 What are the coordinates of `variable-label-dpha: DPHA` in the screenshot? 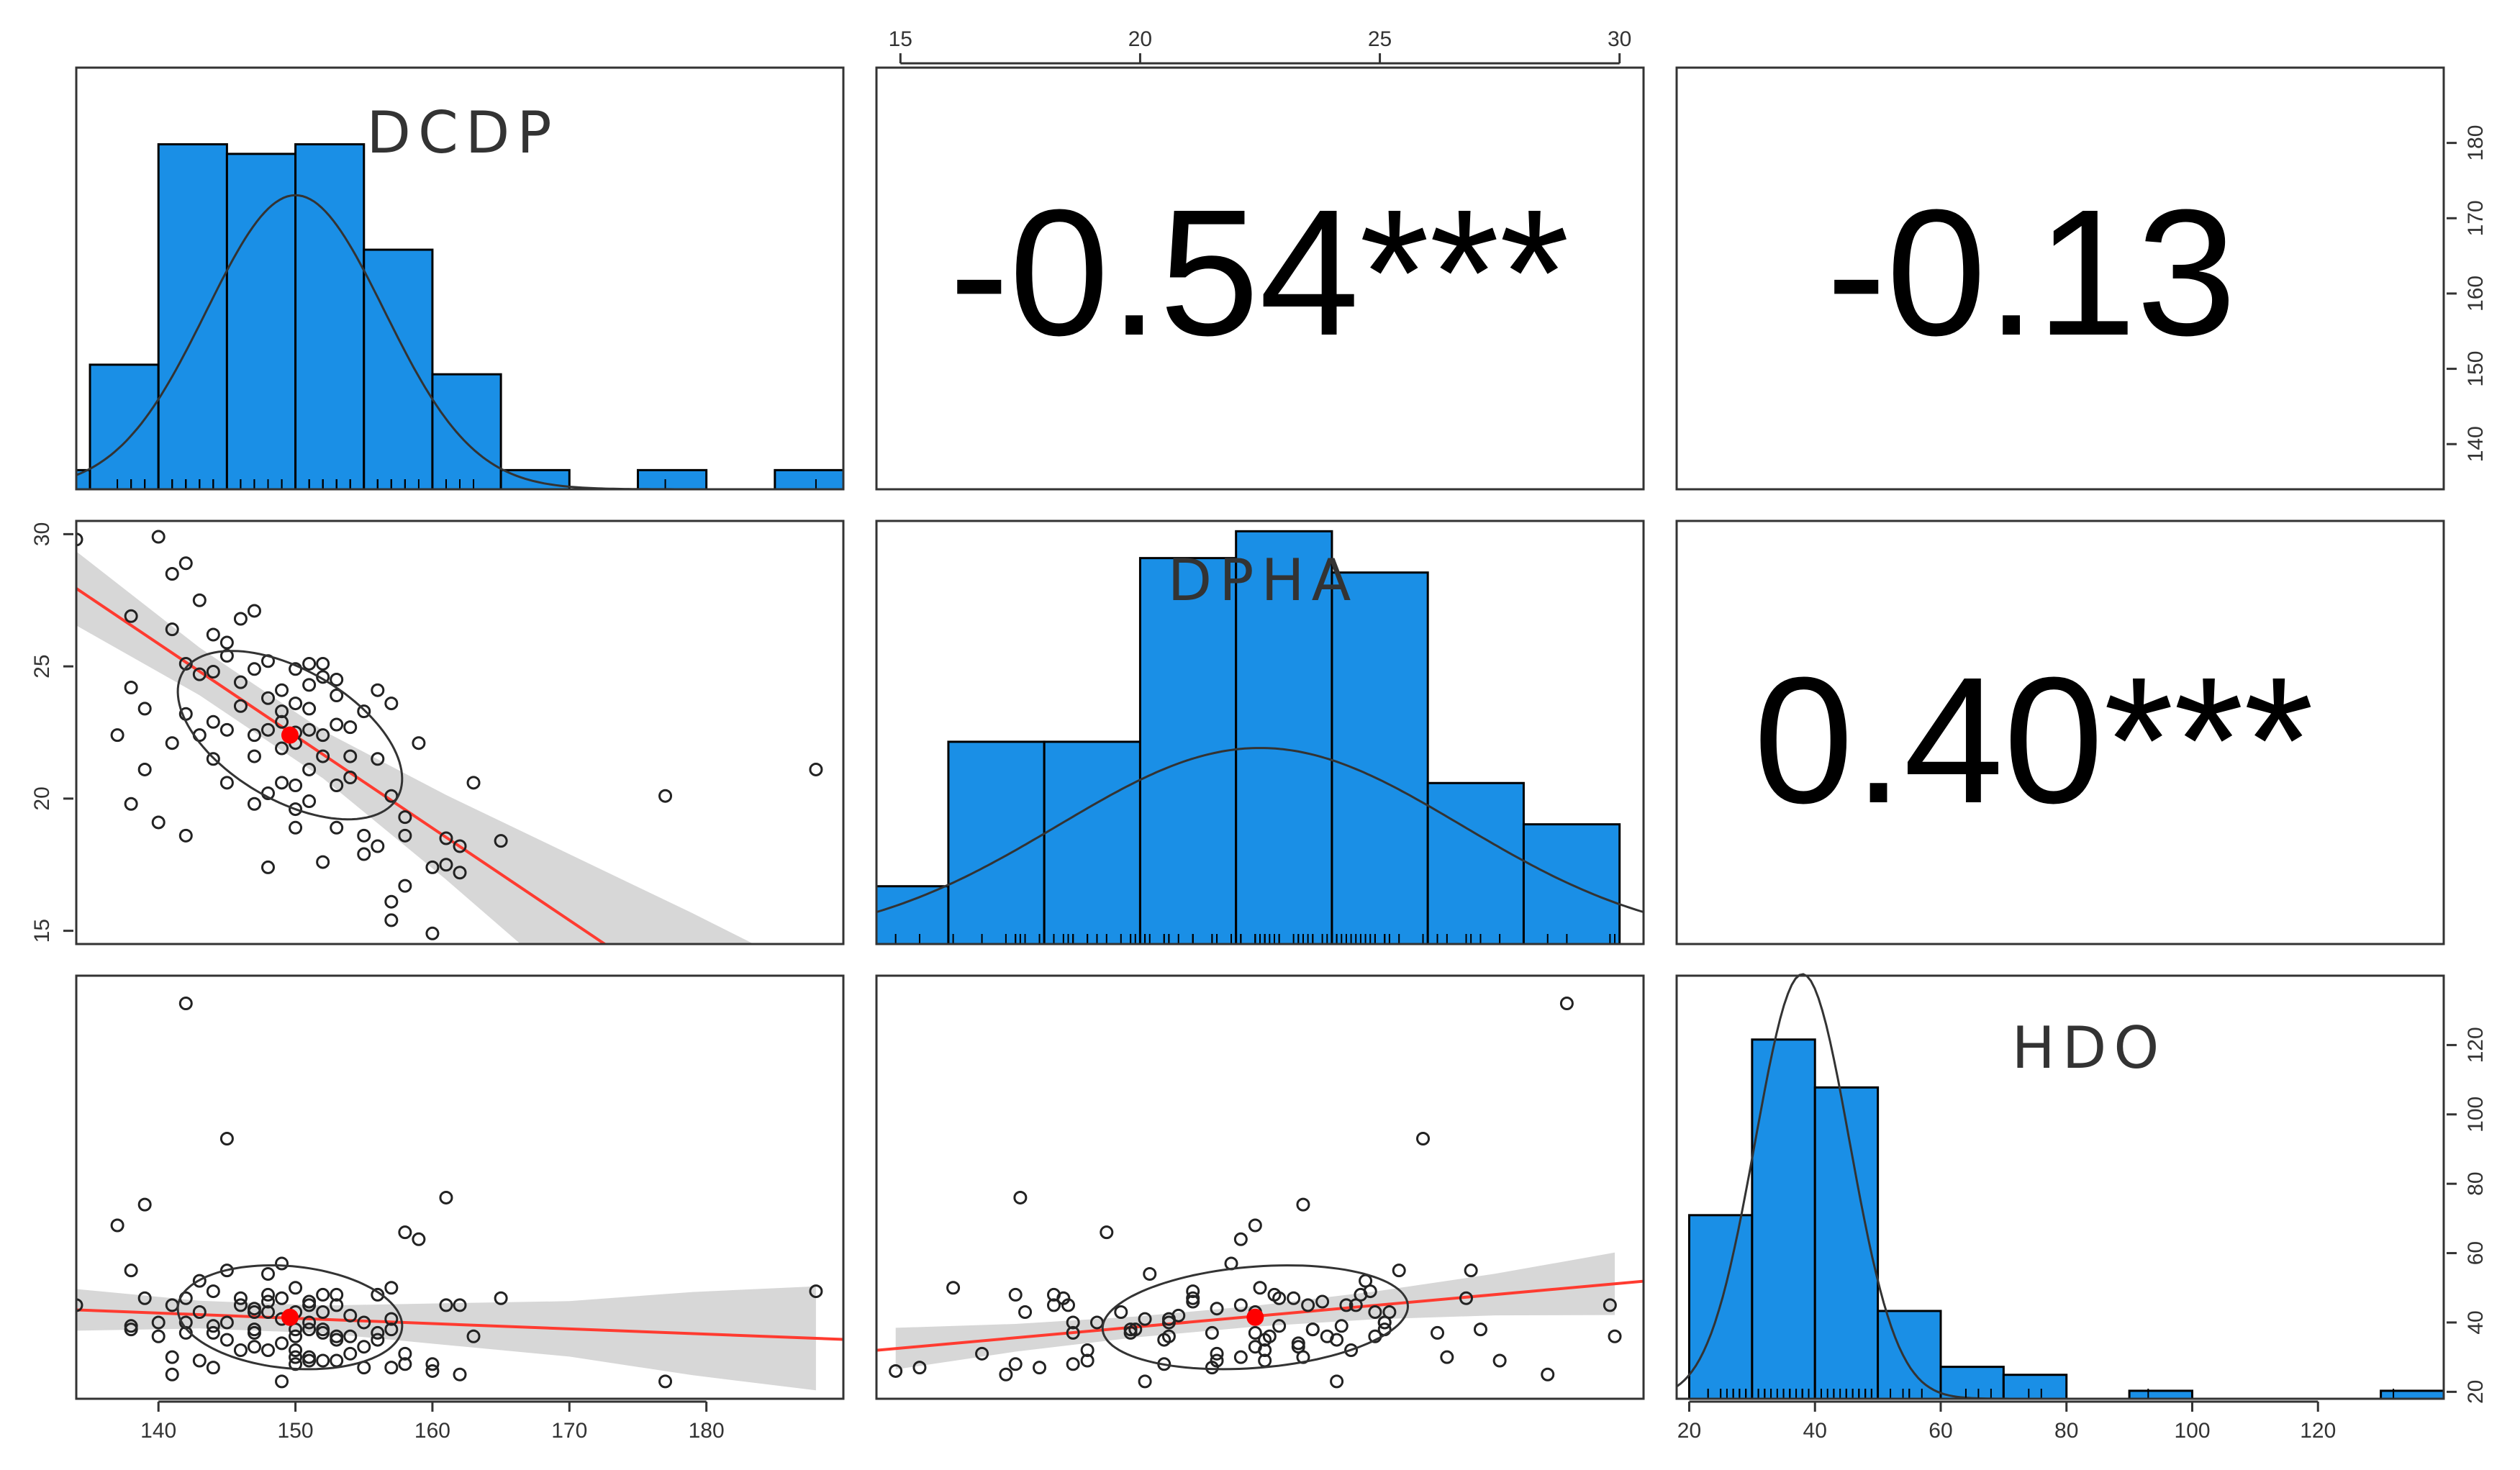 It's located at (1263, 580).